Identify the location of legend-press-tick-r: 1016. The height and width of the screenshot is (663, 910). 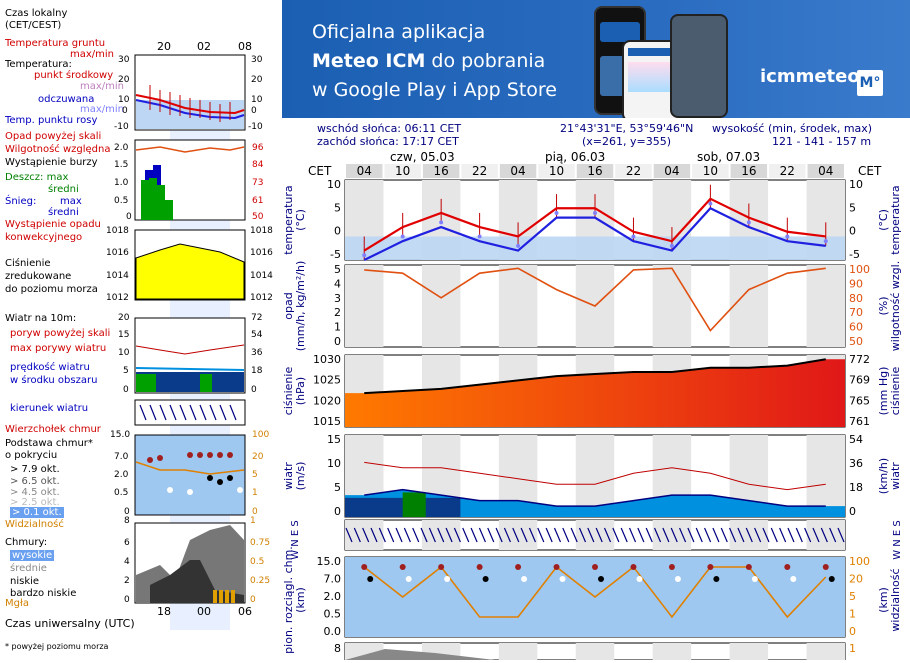
(261, 253).